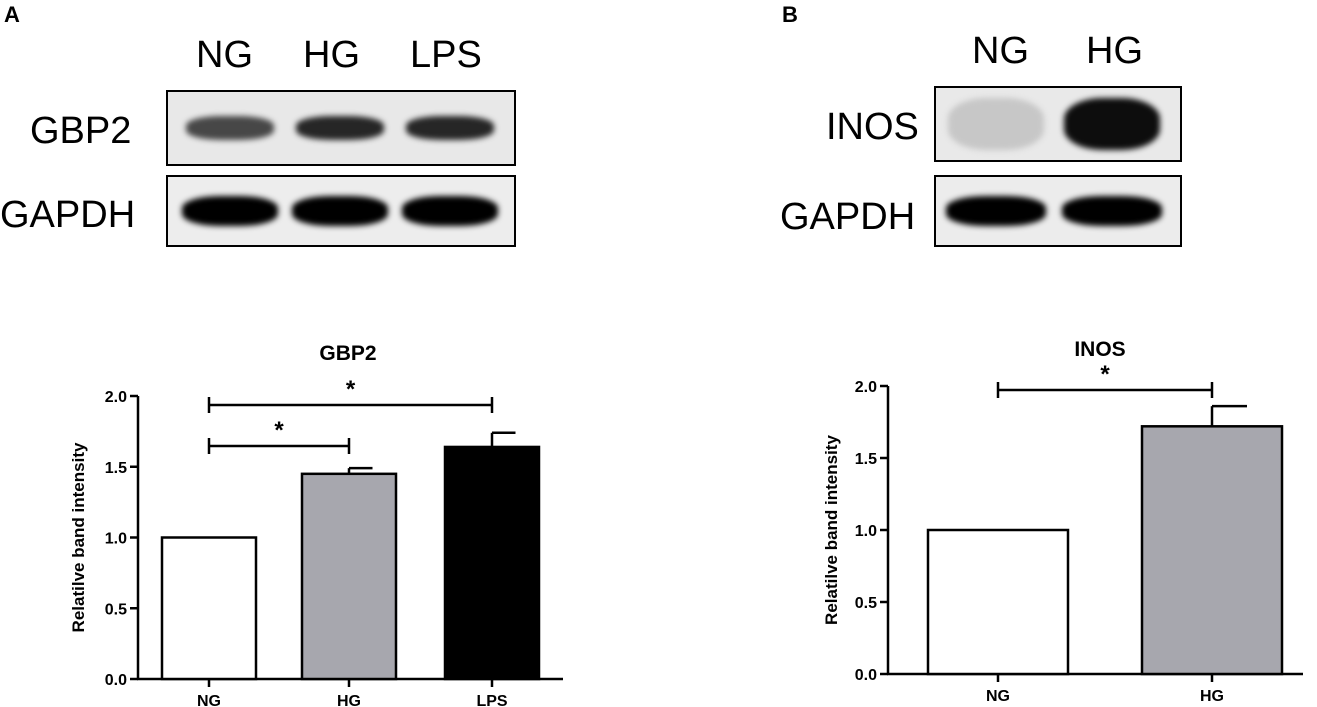 The width and height of the screenshot is (1317, 707). I want to click on panel-letter-a: A, so click(12, 14).